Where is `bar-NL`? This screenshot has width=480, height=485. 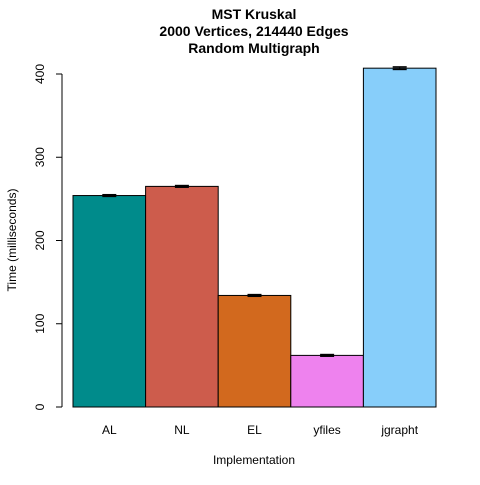
bar-NL is located at coordinates (182, 296).